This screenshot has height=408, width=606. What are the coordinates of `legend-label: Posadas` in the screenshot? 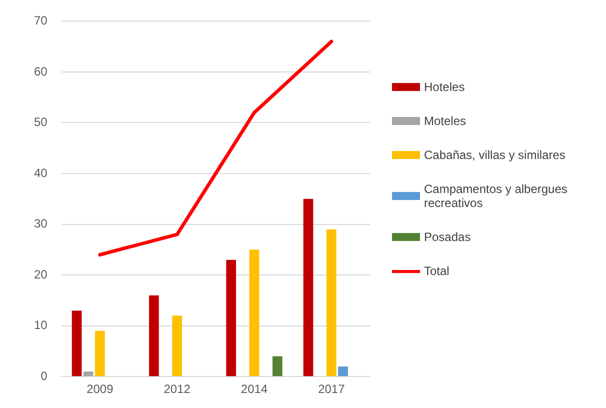 It's located at (447, 237).